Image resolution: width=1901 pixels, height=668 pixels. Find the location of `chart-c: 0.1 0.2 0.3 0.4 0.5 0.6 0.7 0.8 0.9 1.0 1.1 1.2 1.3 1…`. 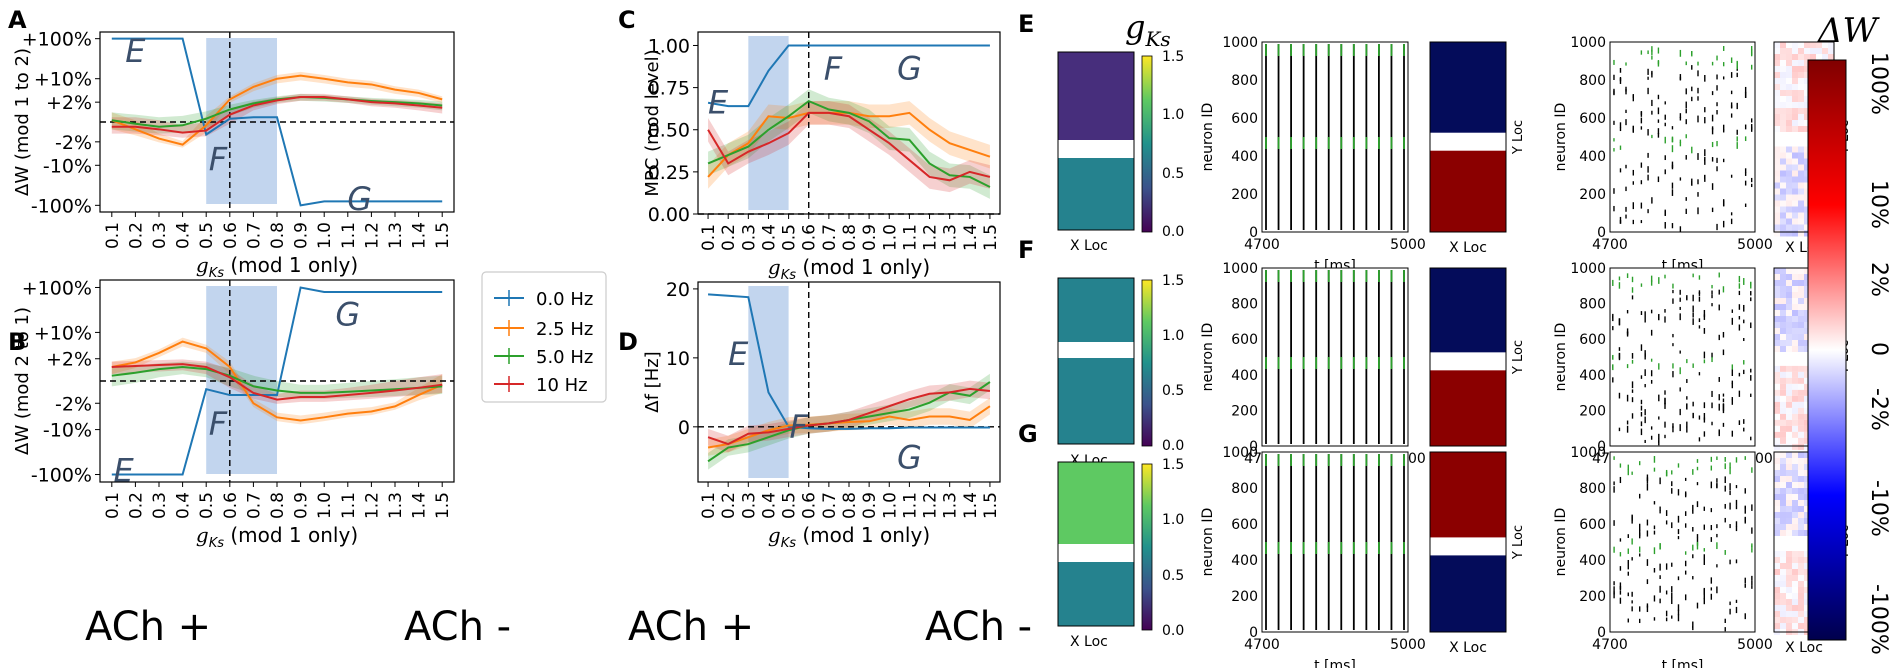

chart-c: 0.1 0.2 0.3 0.4 0.5 0.6 0.7 0.8 0.9 1.0 1.1 1.2 1.3 1… is located at coordinates (821, 157).